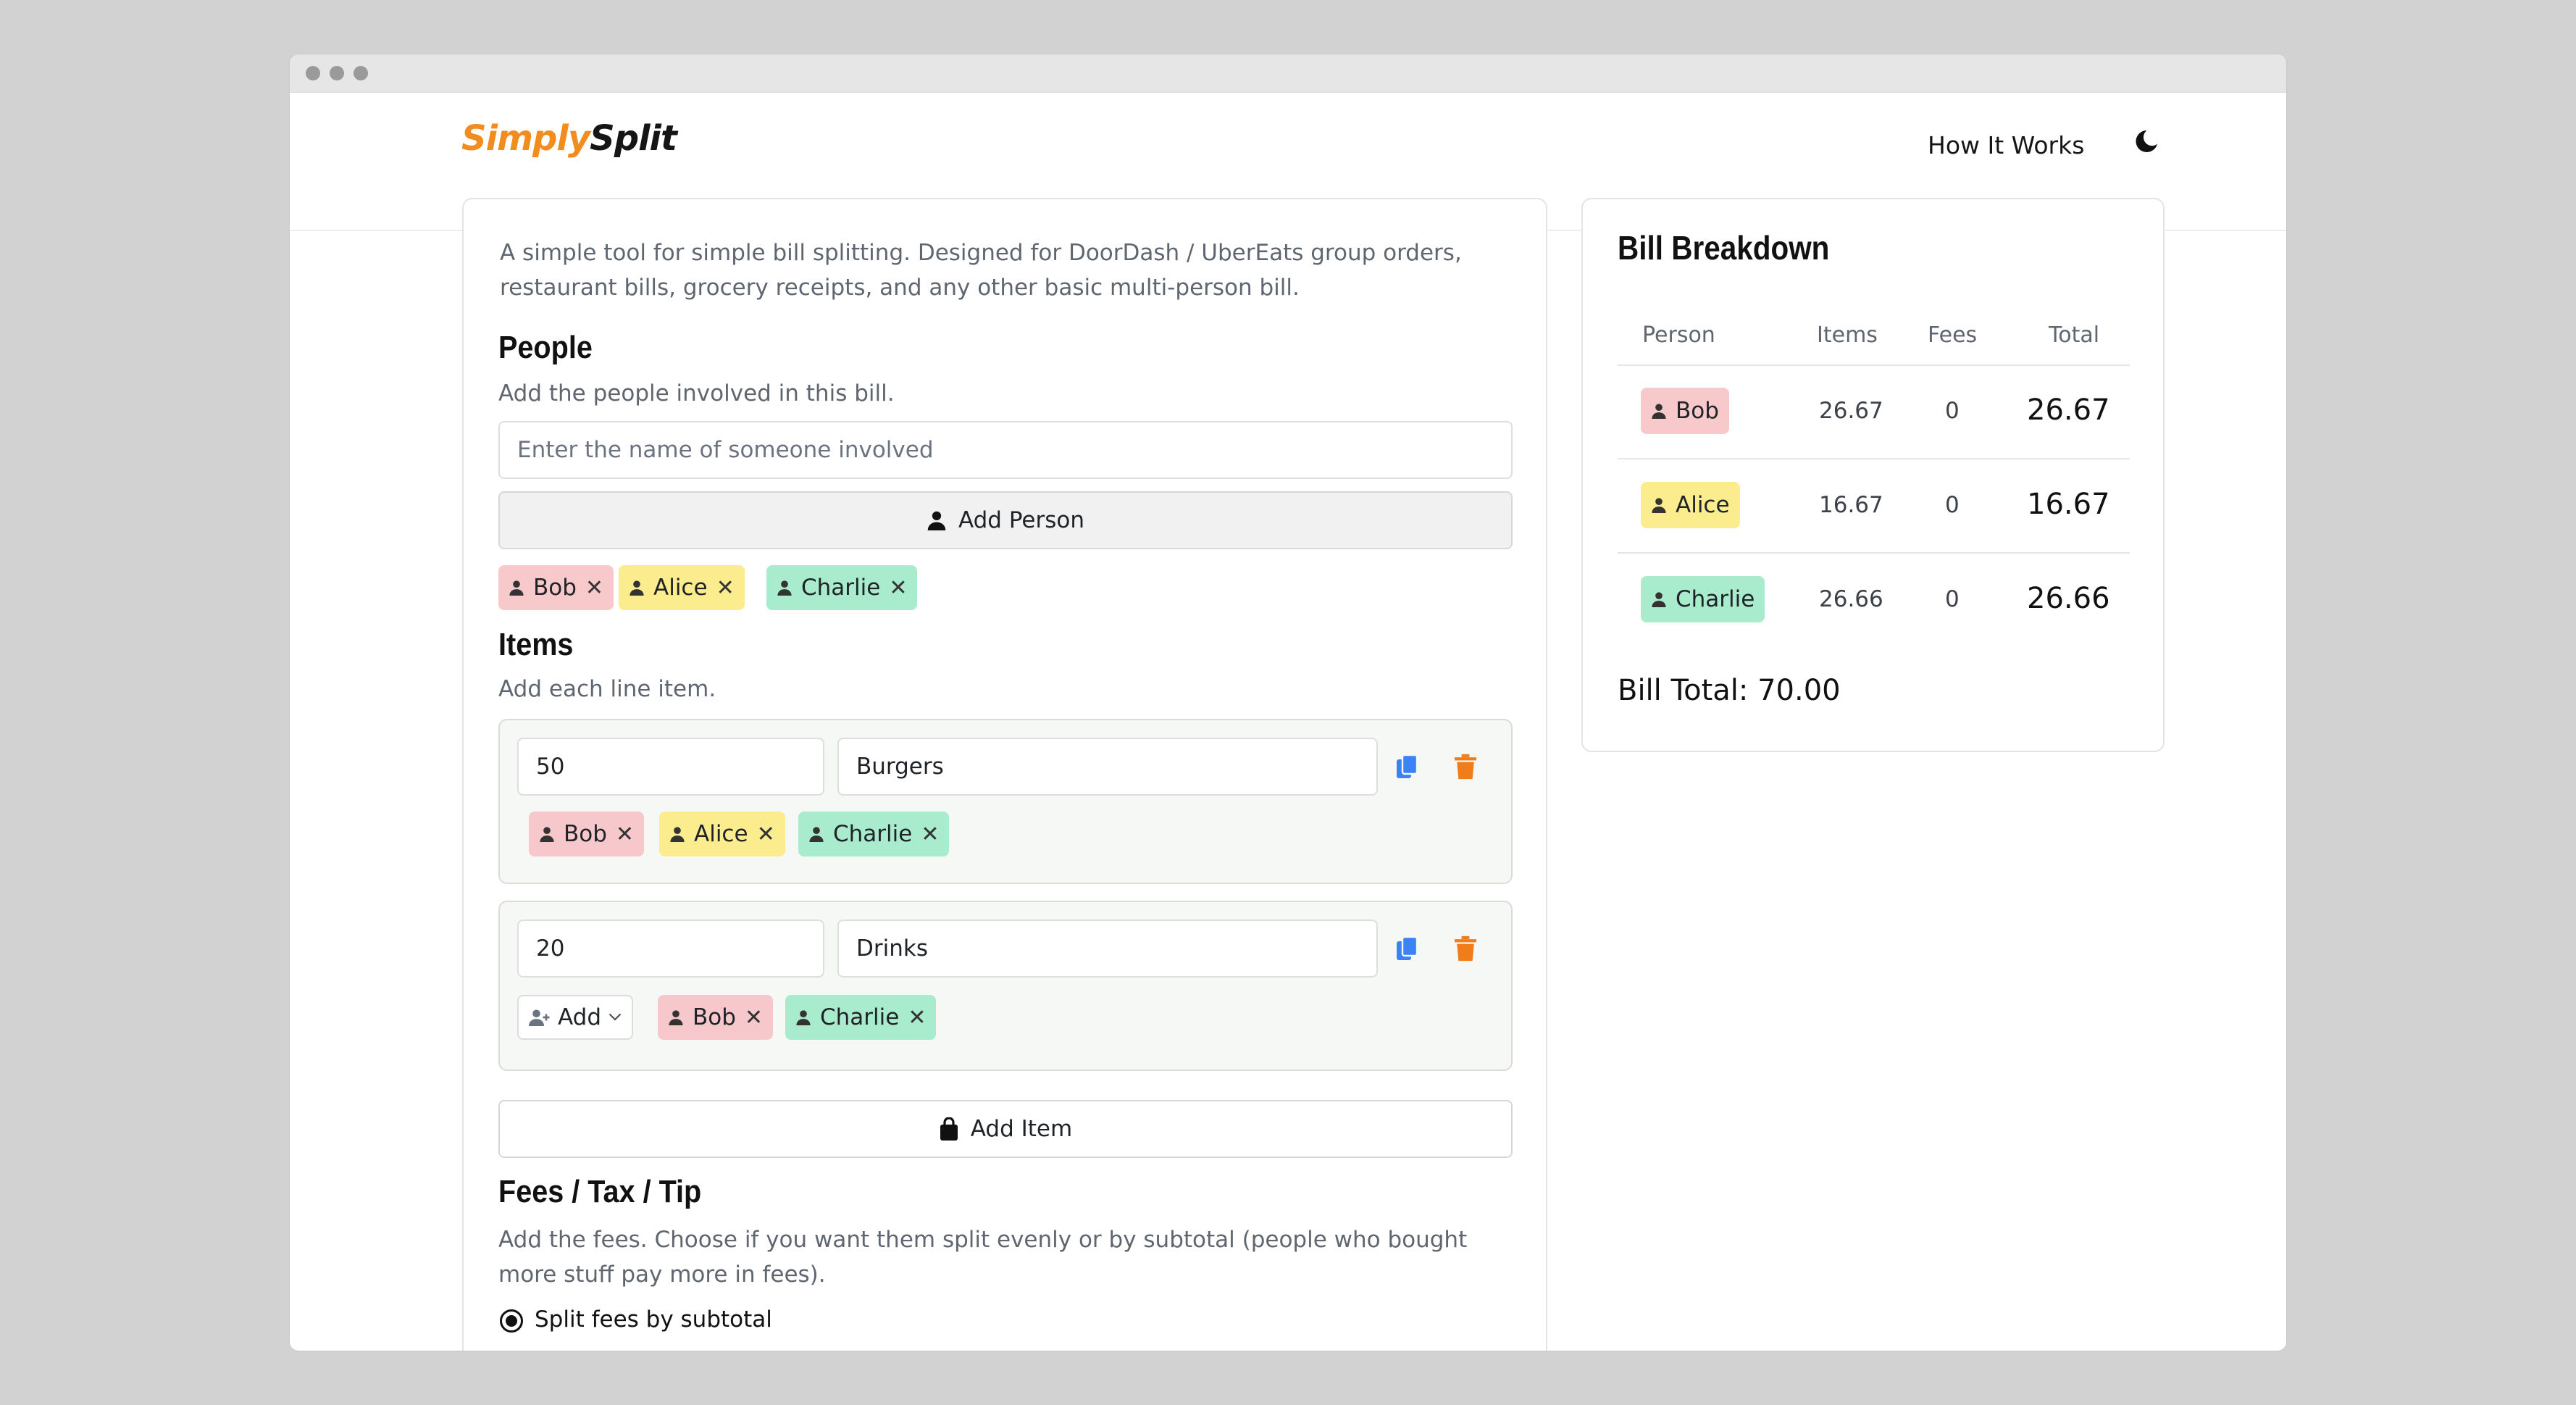 Image resolution: width=2576 pixels, height=1405 pixels. Describe the element at coordinates (2006, 145) in the screenshot. I see `how-it-works-link: How It Works` at that location.